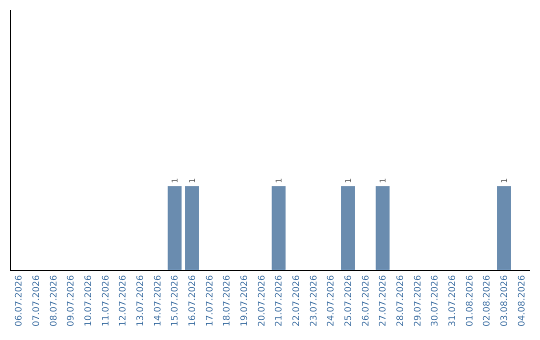 This screenshot has width=540, height=340. I want to click on x-tick-label: 06.07.2026, so click(19, 300).